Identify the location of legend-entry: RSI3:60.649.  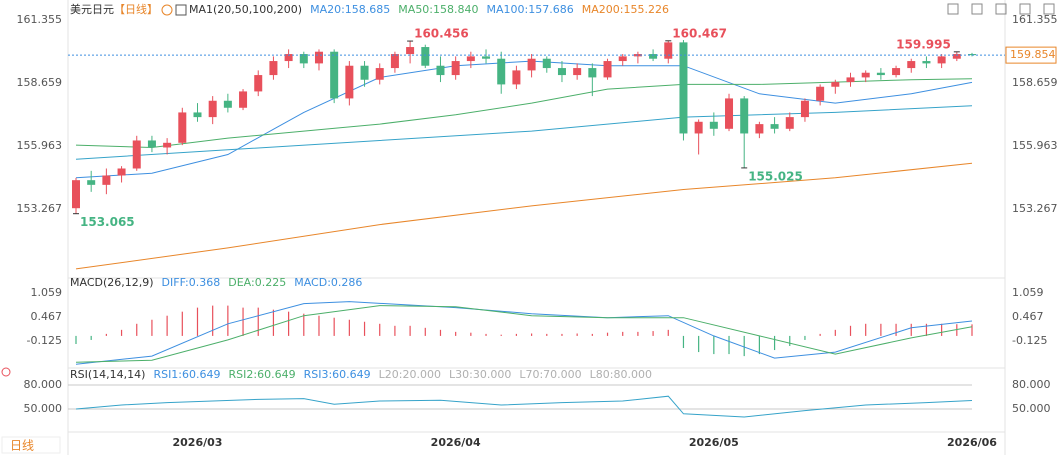
(337, 374).